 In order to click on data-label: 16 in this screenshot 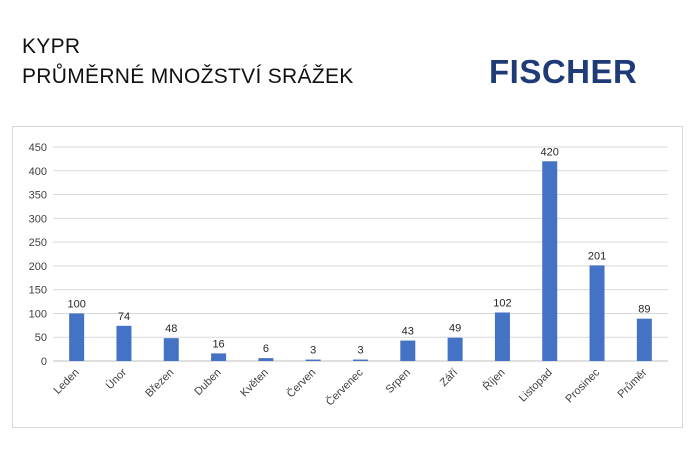, I will do `click(218, 344)`.